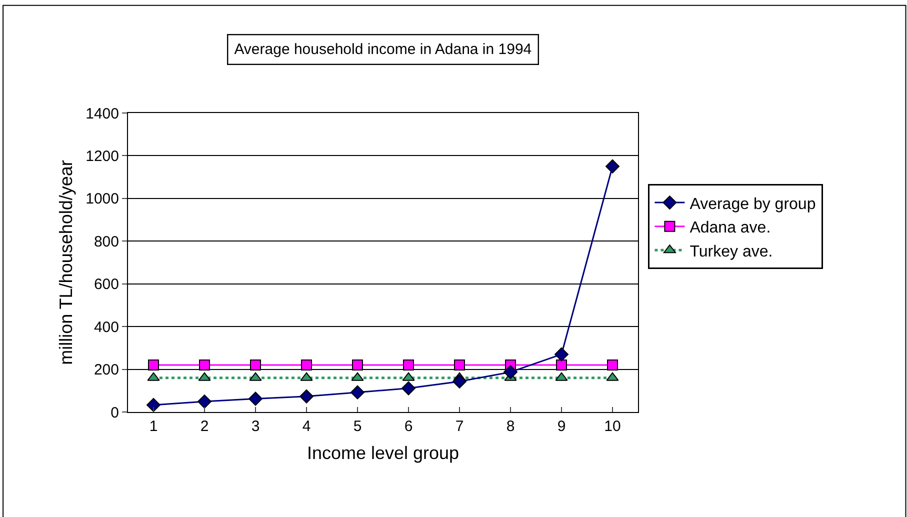 Image resolution: width=907 pixels, height=517 pixels. I want to click on x-tick-label: 2, so click(204, 426).